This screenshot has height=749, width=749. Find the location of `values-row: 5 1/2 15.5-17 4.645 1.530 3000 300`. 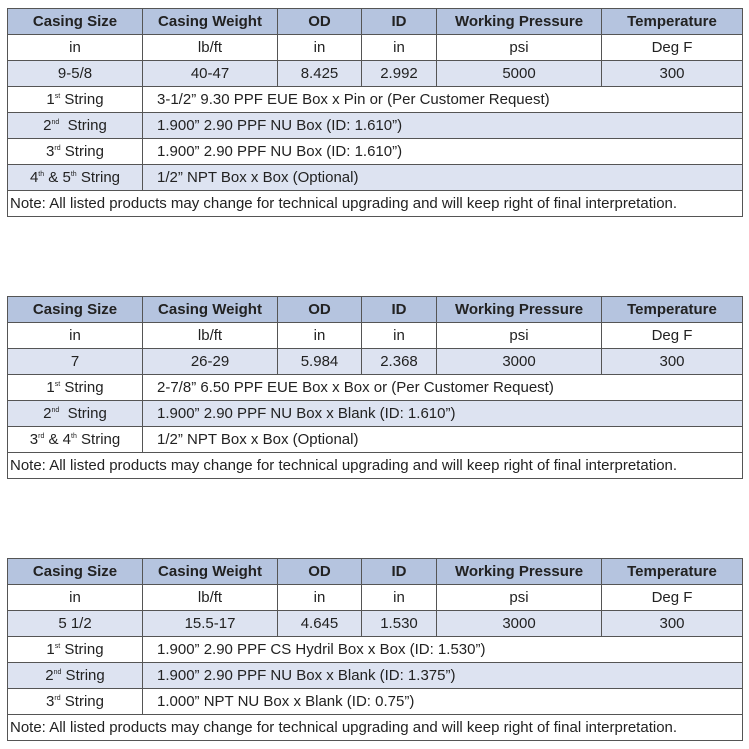

values-row: 5 1/2 15.5-17 4.645 1.530 3000 300 is located at coordinates (375, 623).